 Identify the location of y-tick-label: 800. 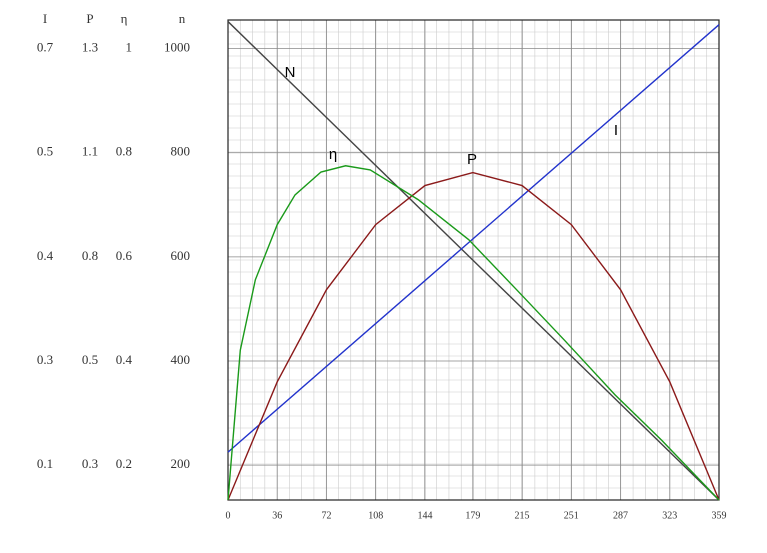
(181, 151).